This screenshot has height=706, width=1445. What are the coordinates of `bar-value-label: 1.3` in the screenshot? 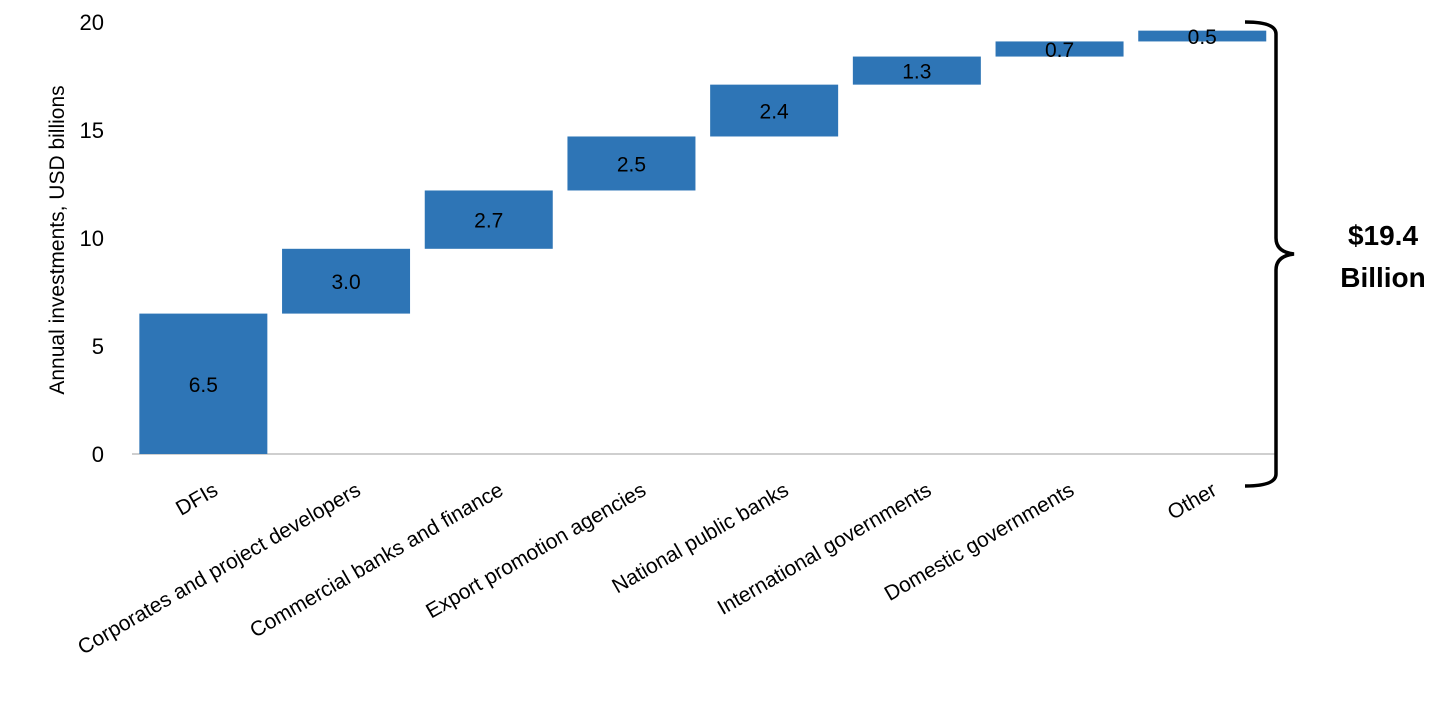 It's located at (916, 72).